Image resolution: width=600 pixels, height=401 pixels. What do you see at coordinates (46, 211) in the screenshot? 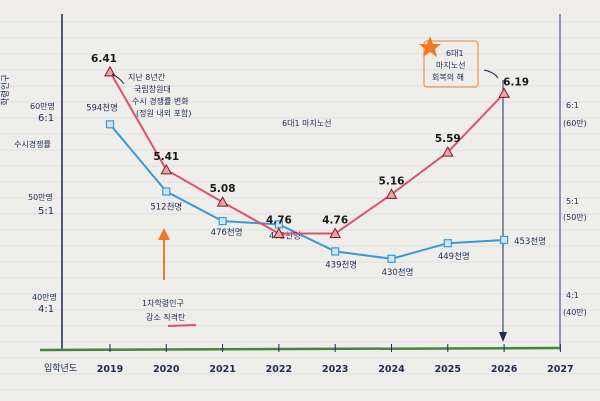
I see `left-label-50-bottom: 5:1` at bounding box center [46, 211].